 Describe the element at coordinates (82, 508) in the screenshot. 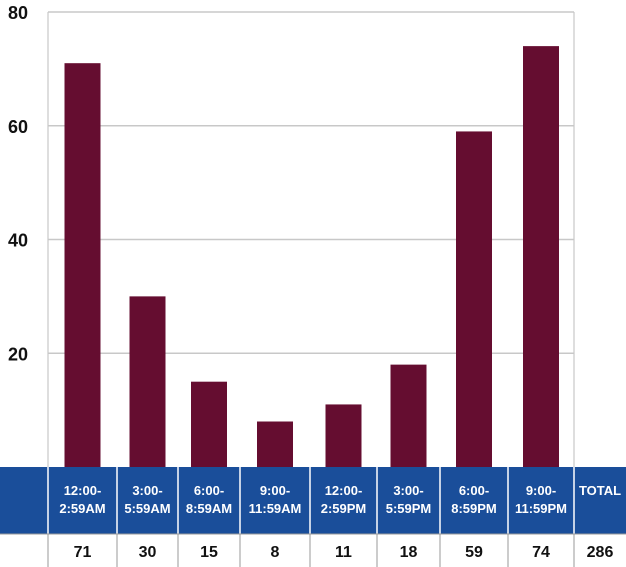

I see `category-label: 2:59AM` at that location.